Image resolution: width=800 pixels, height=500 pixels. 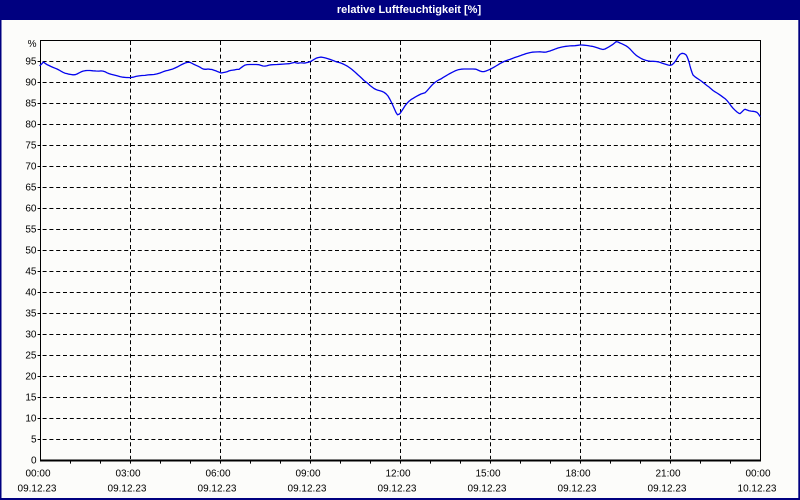 What do you see at coordinates (34, 461) in the screenshot?
I see `svg-text: 0` at bounding box center [34, 461].